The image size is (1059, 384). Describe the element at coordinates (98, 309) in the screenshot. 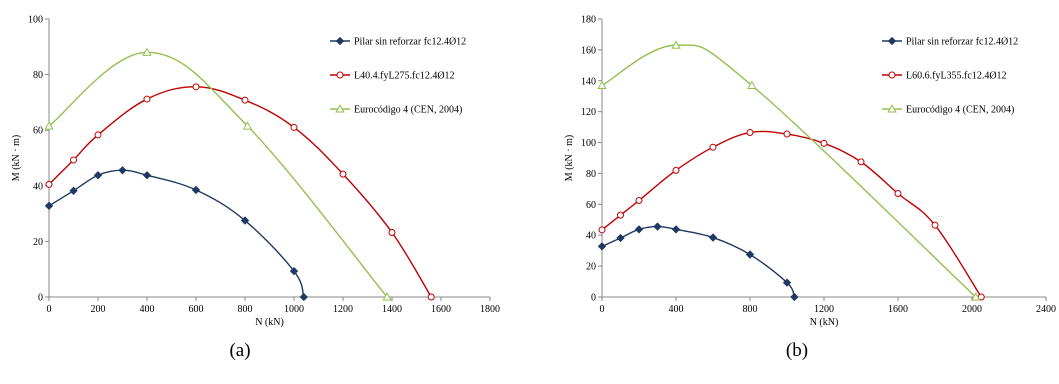

I see `x-tick-label: 200` at that location.